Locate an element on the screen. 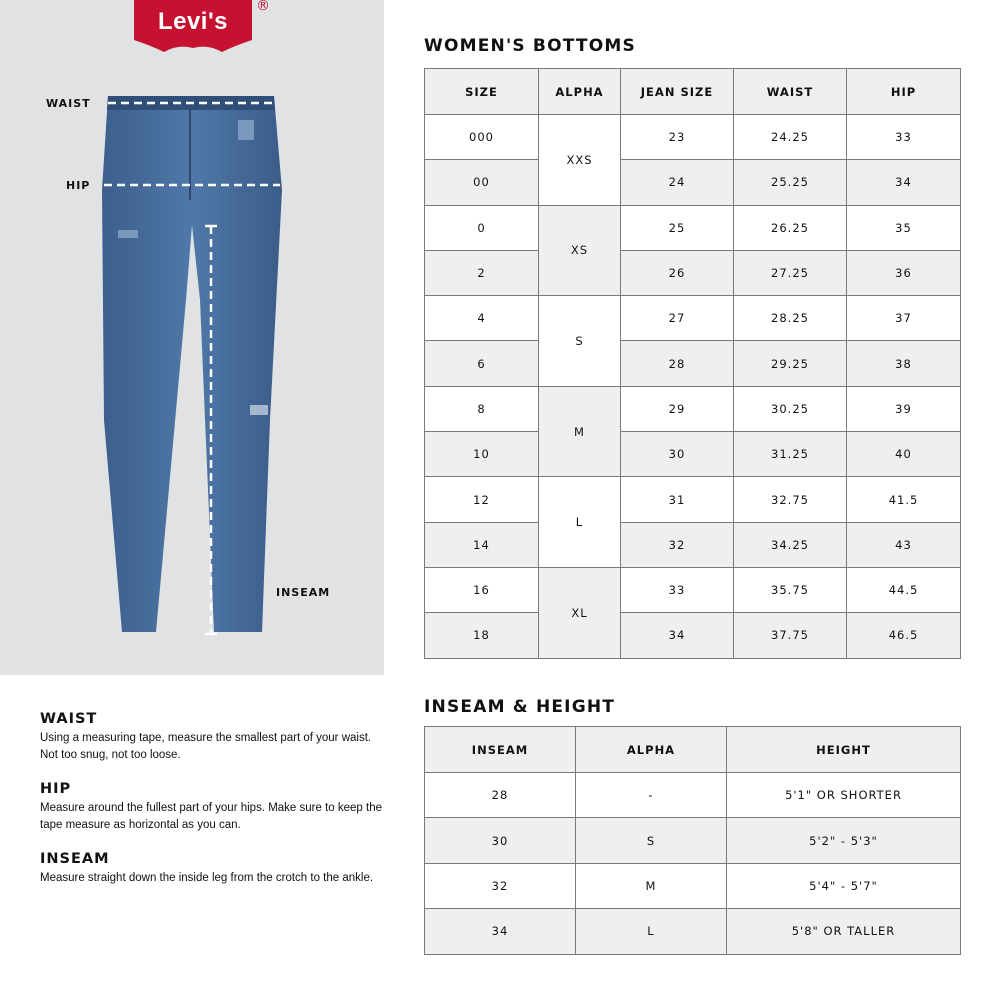 The width and height of the screenshot is (1000, 1000). height-cell: 5'1" OR SHORTER is located at coordinates (843, 795).